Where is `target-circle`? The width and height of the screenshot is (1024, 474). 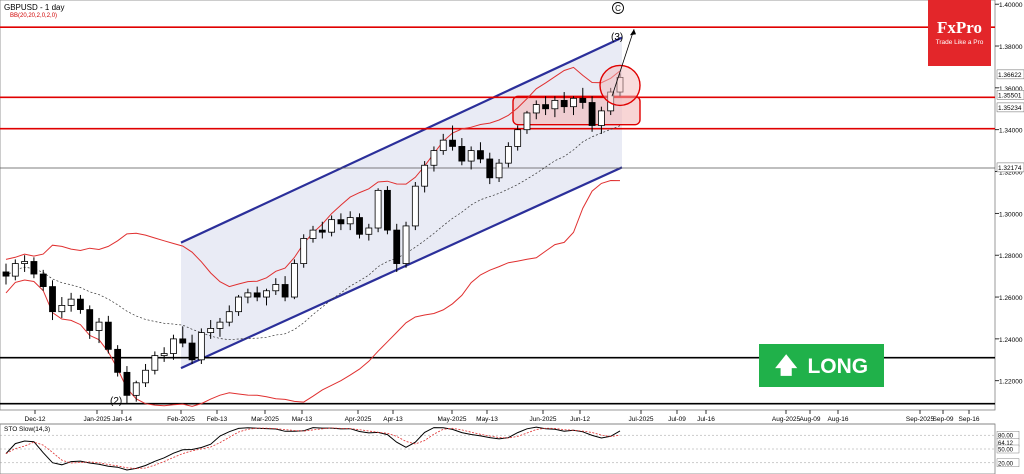 target-circle is located at coordinates (620, 85).